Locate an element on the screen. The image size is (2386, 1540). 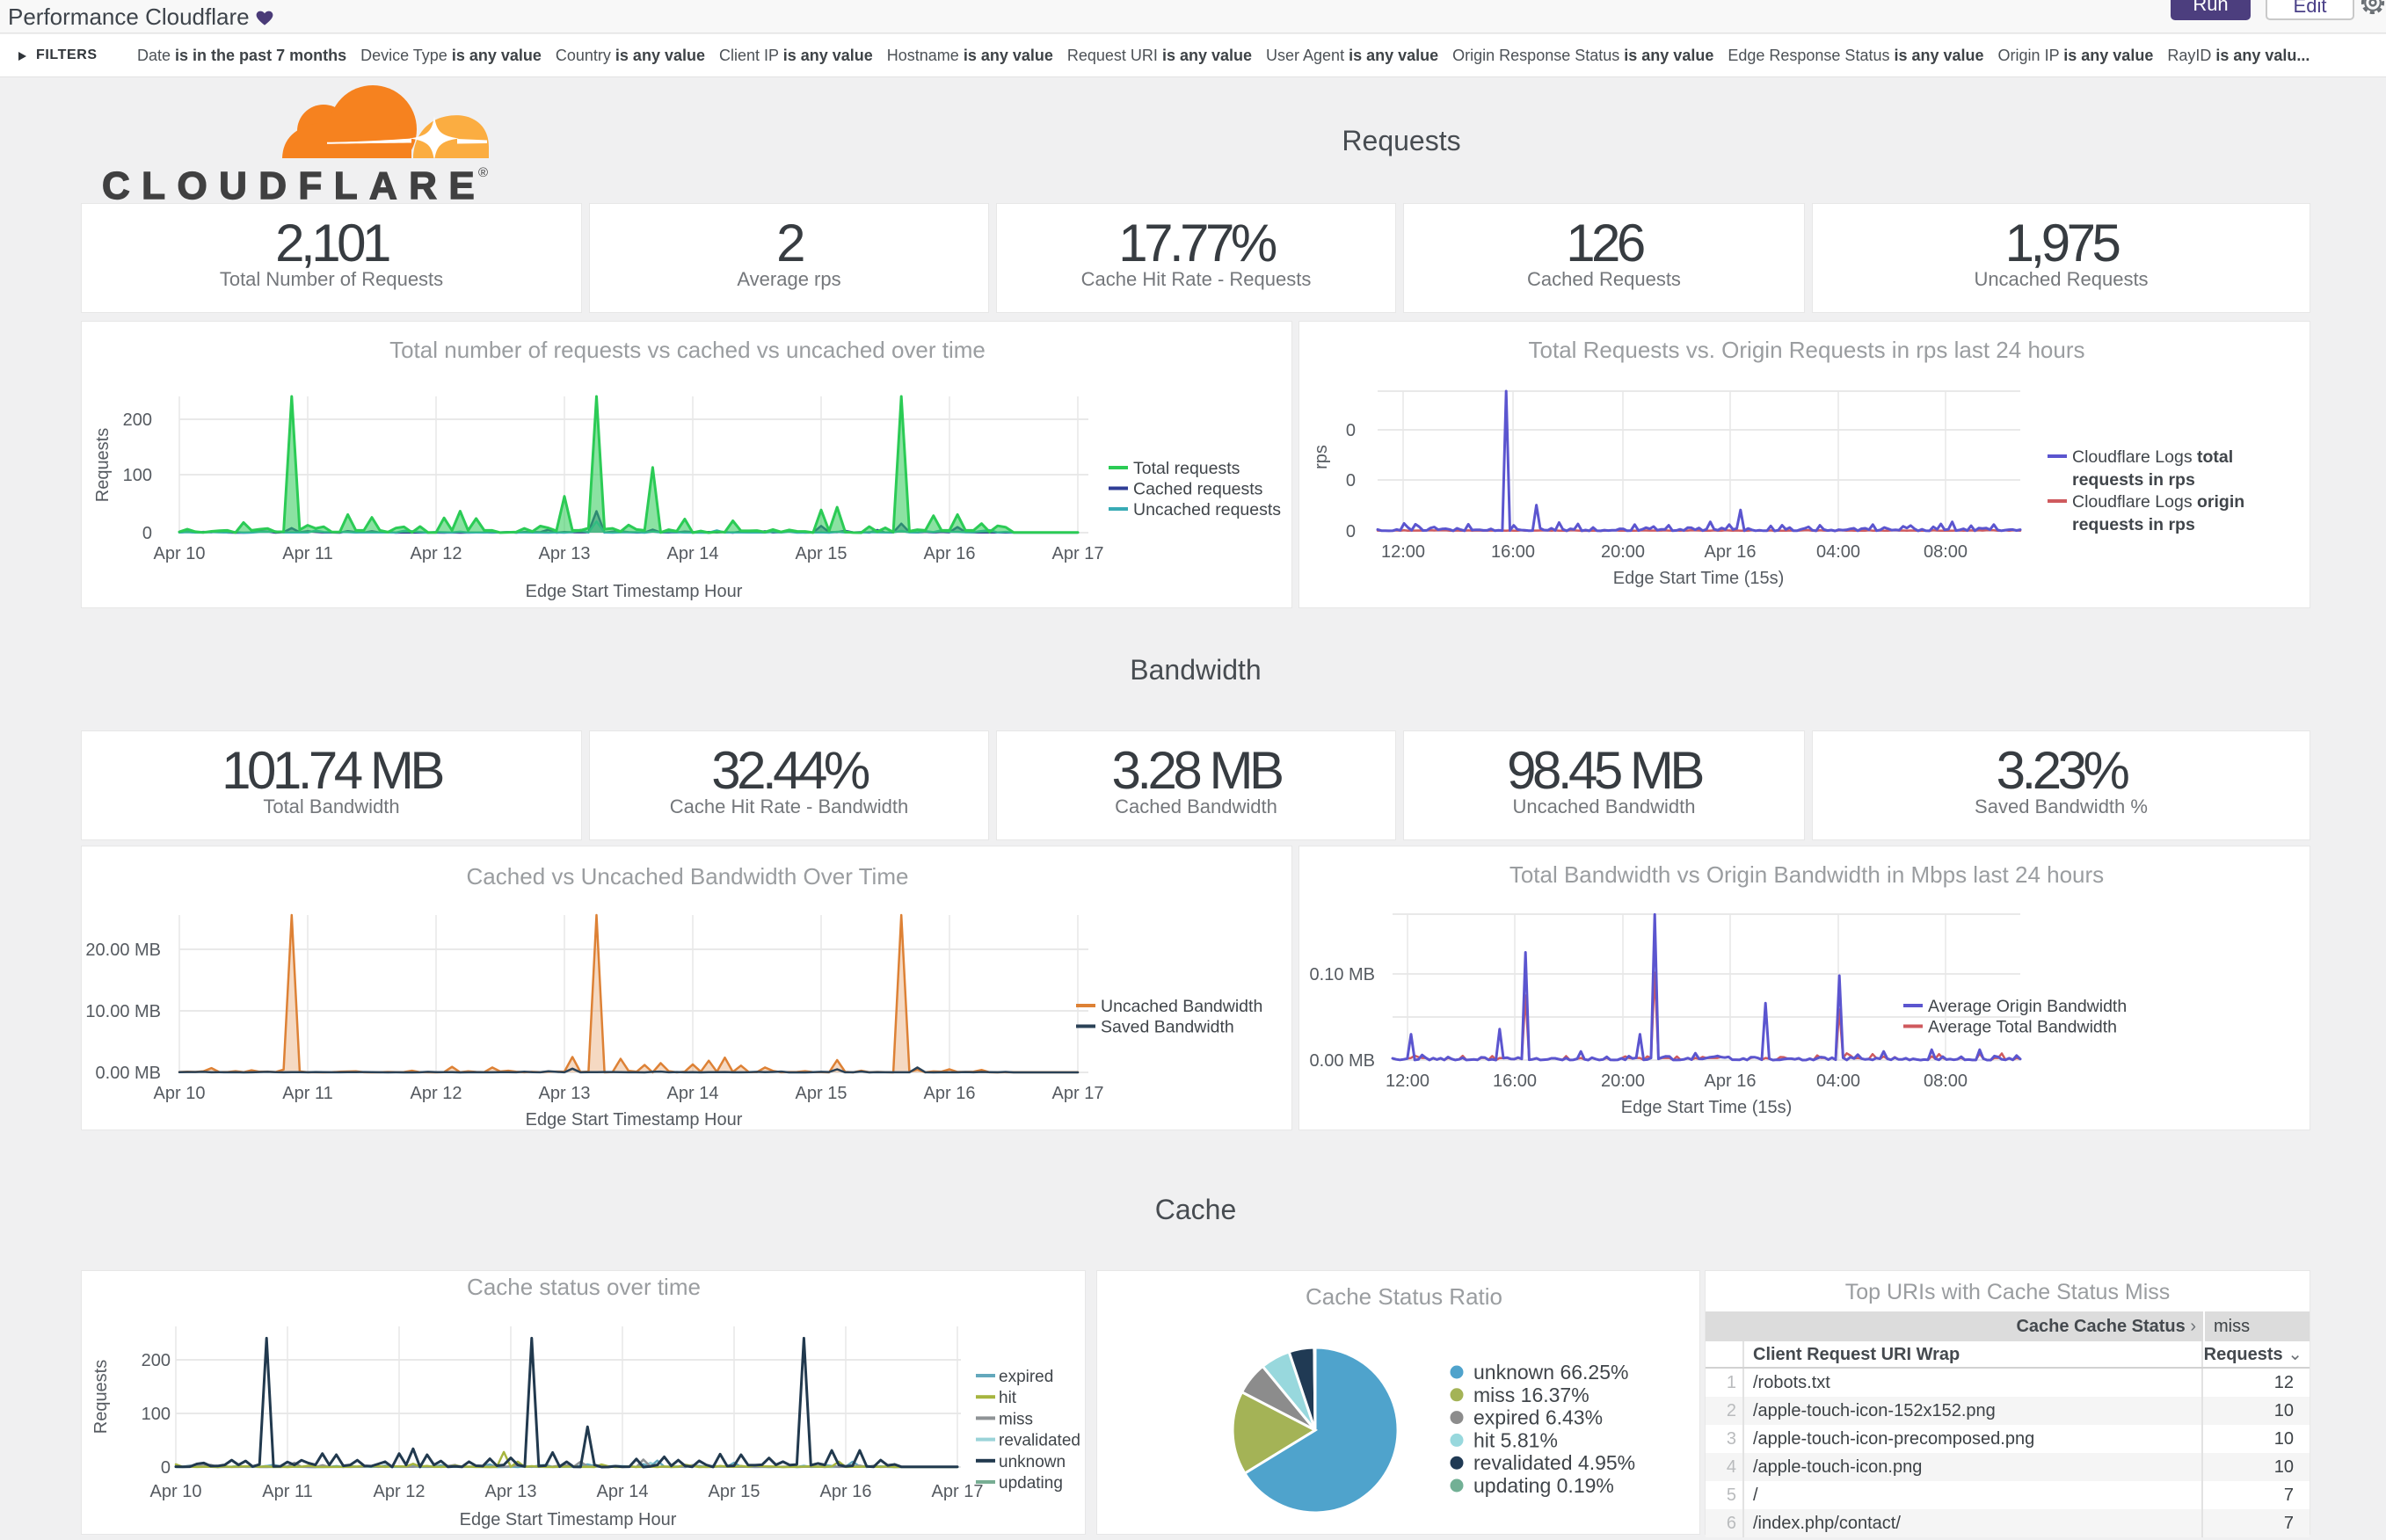
svg-text: revalidated is located at coordinates (1039, 1441).